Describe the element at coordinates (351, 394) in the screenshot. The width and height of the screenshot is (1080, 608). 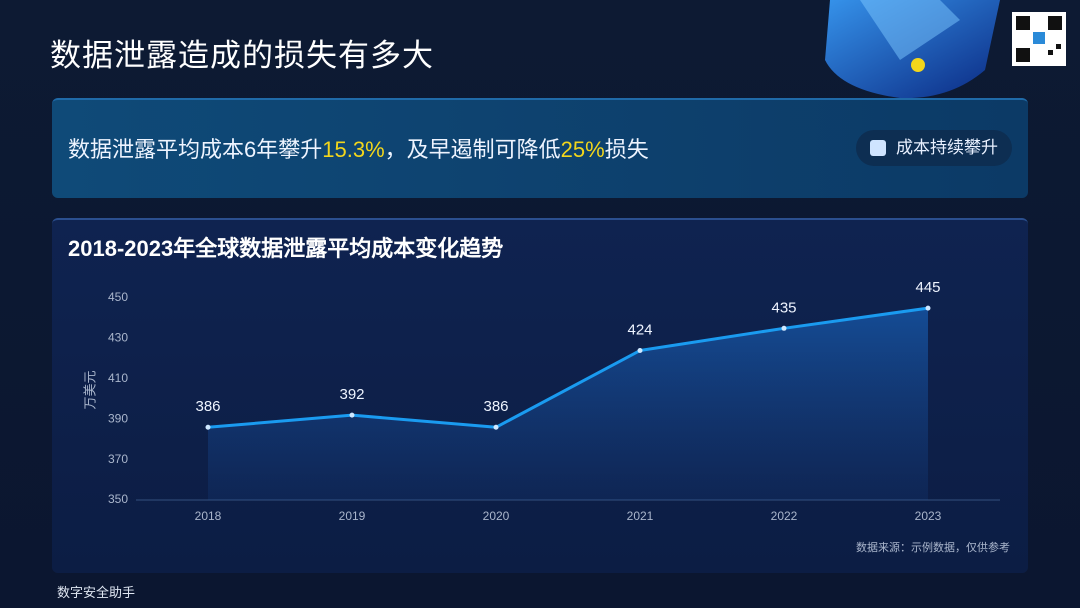
I see `data-label: 392` at that location.